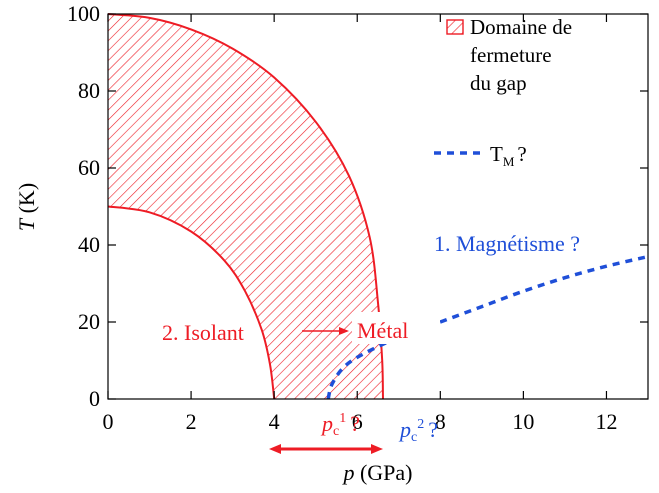 This screenshot has width=659, height=493. What do you see at coordinates (376, 472) in the screenshot?
I see `x-axis-title: p (GPa)` at bounding box center [376, 472].